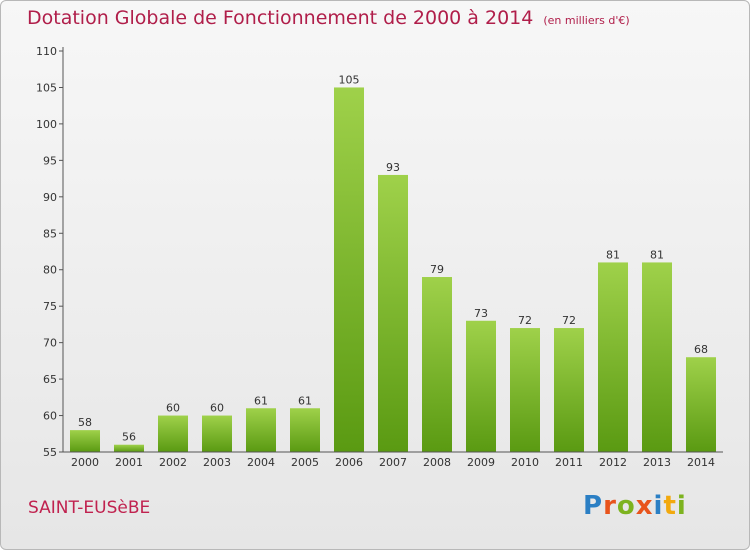 The image size is (750, 550). I want to click on y-tick-label: 105, so click(46, 87).